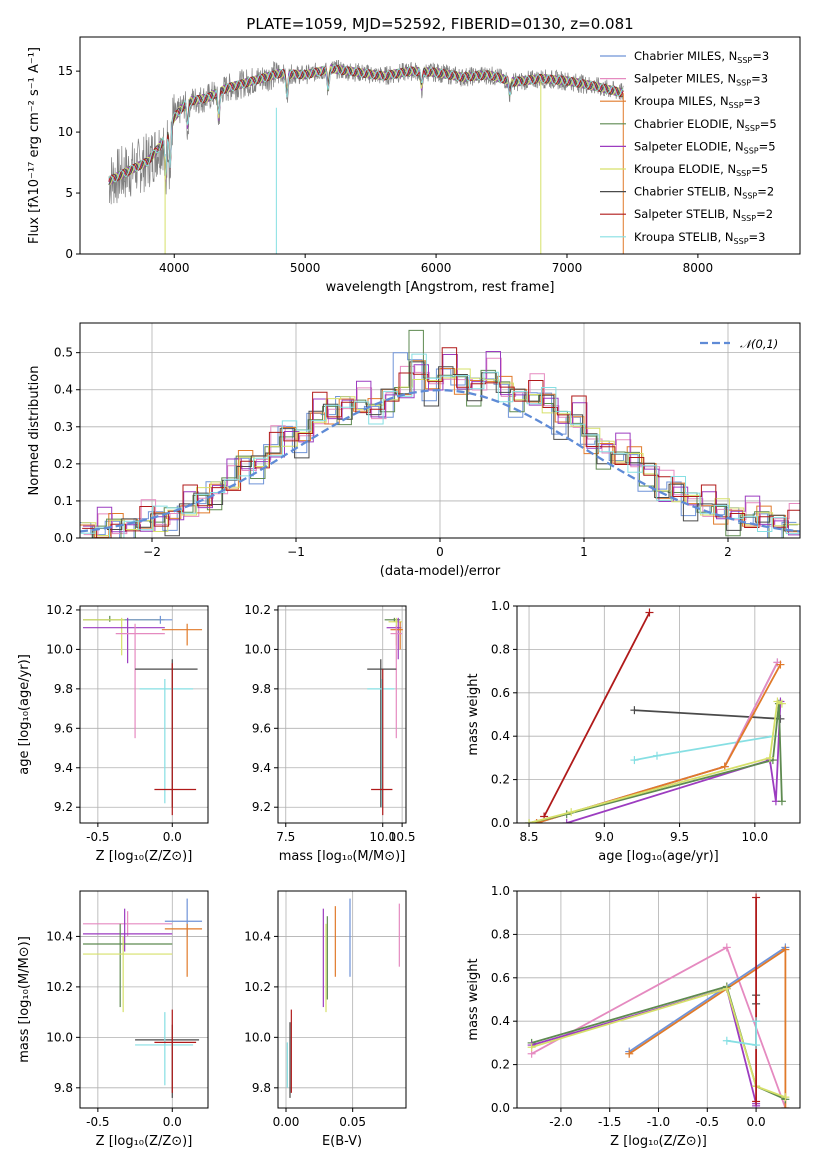 This screenshot has width=819, height=1170. I want to click on y-tick-label: 0.2, so click(500, 1065).